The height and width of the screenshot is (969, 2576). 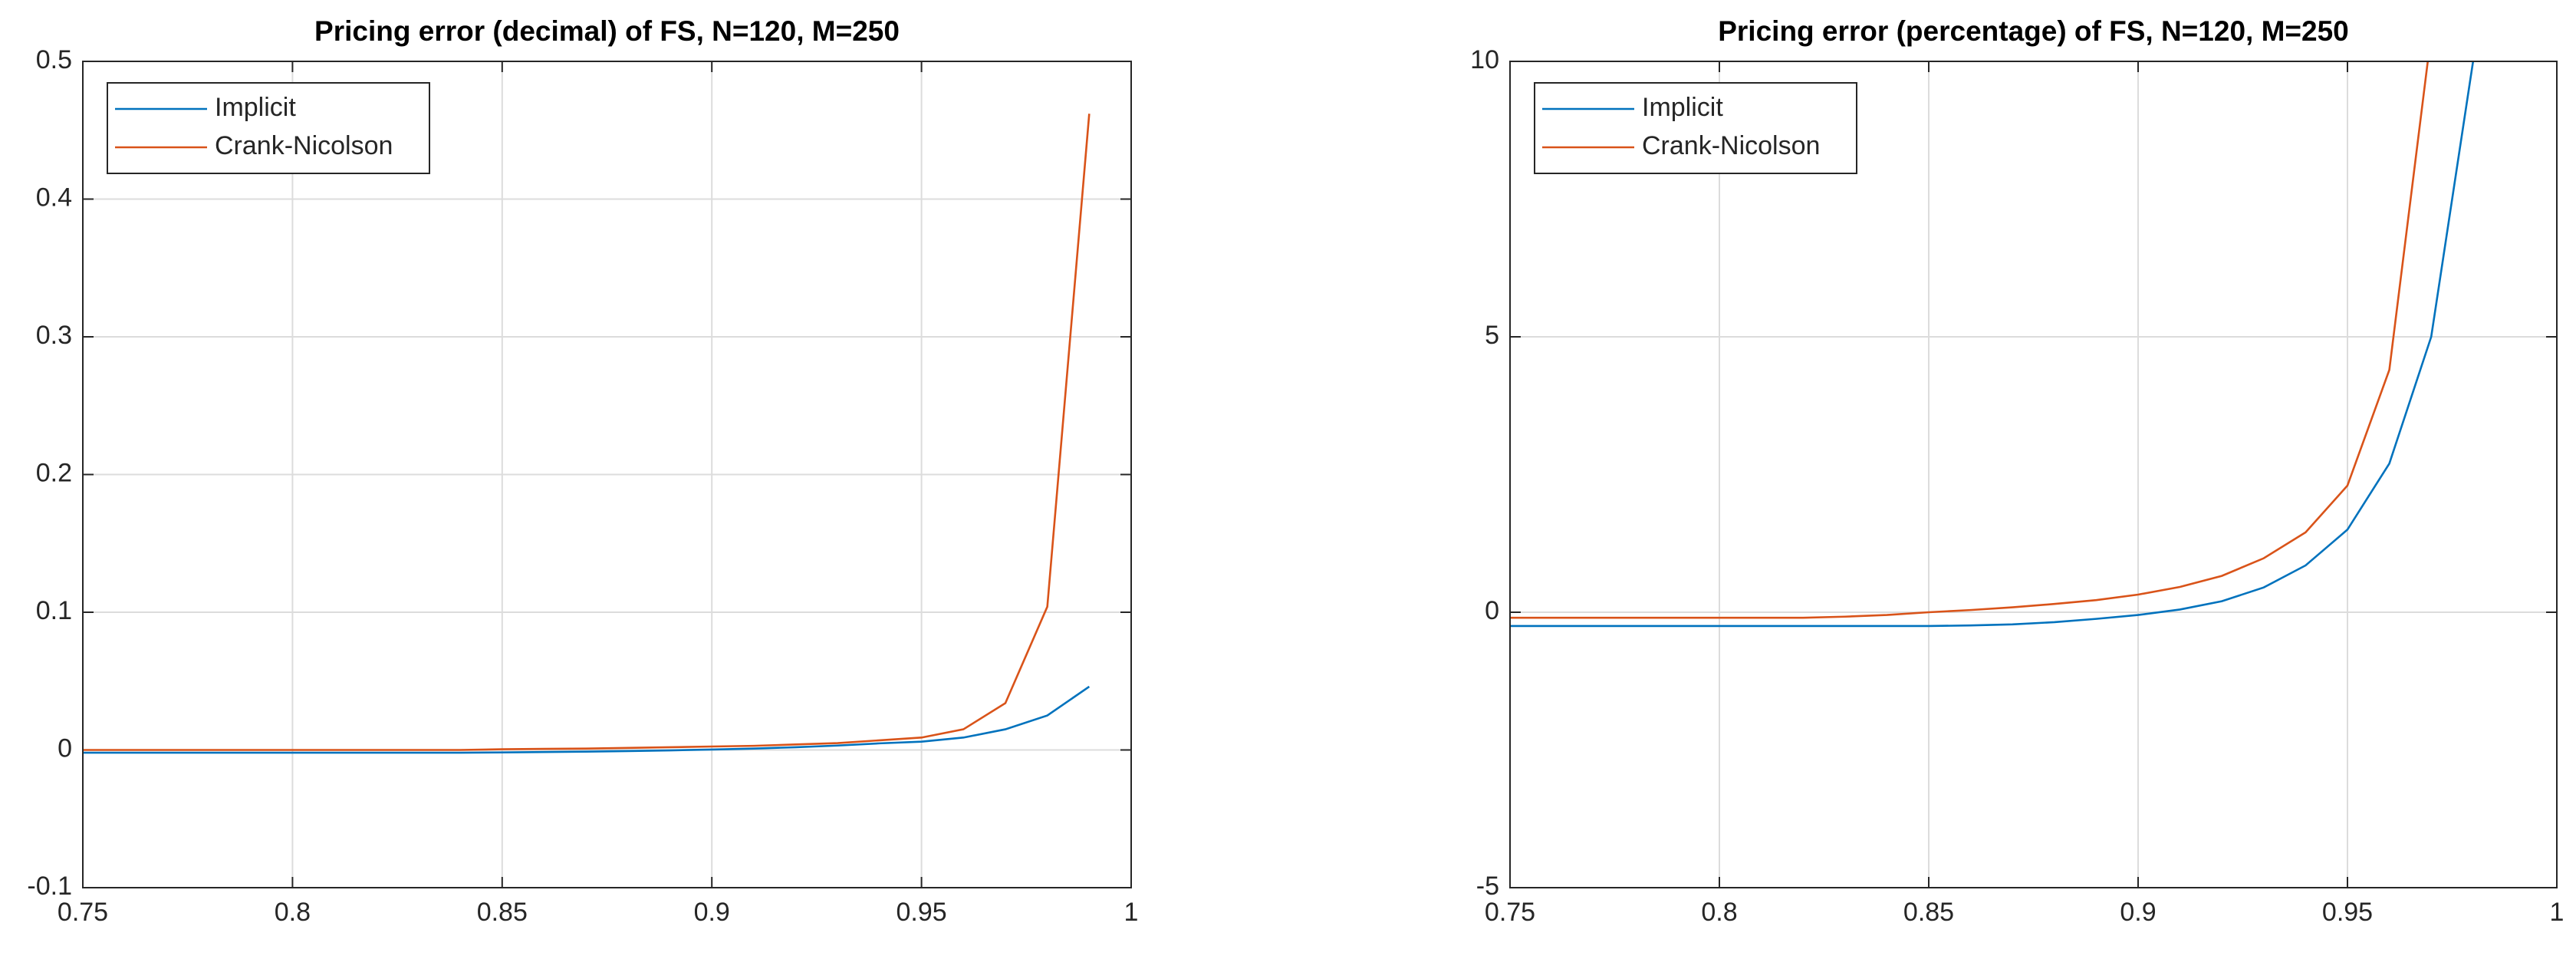 What do you see at coordinates (587, 719) in the screenshot?
I see `data-line` at bounding box center [587, 719].